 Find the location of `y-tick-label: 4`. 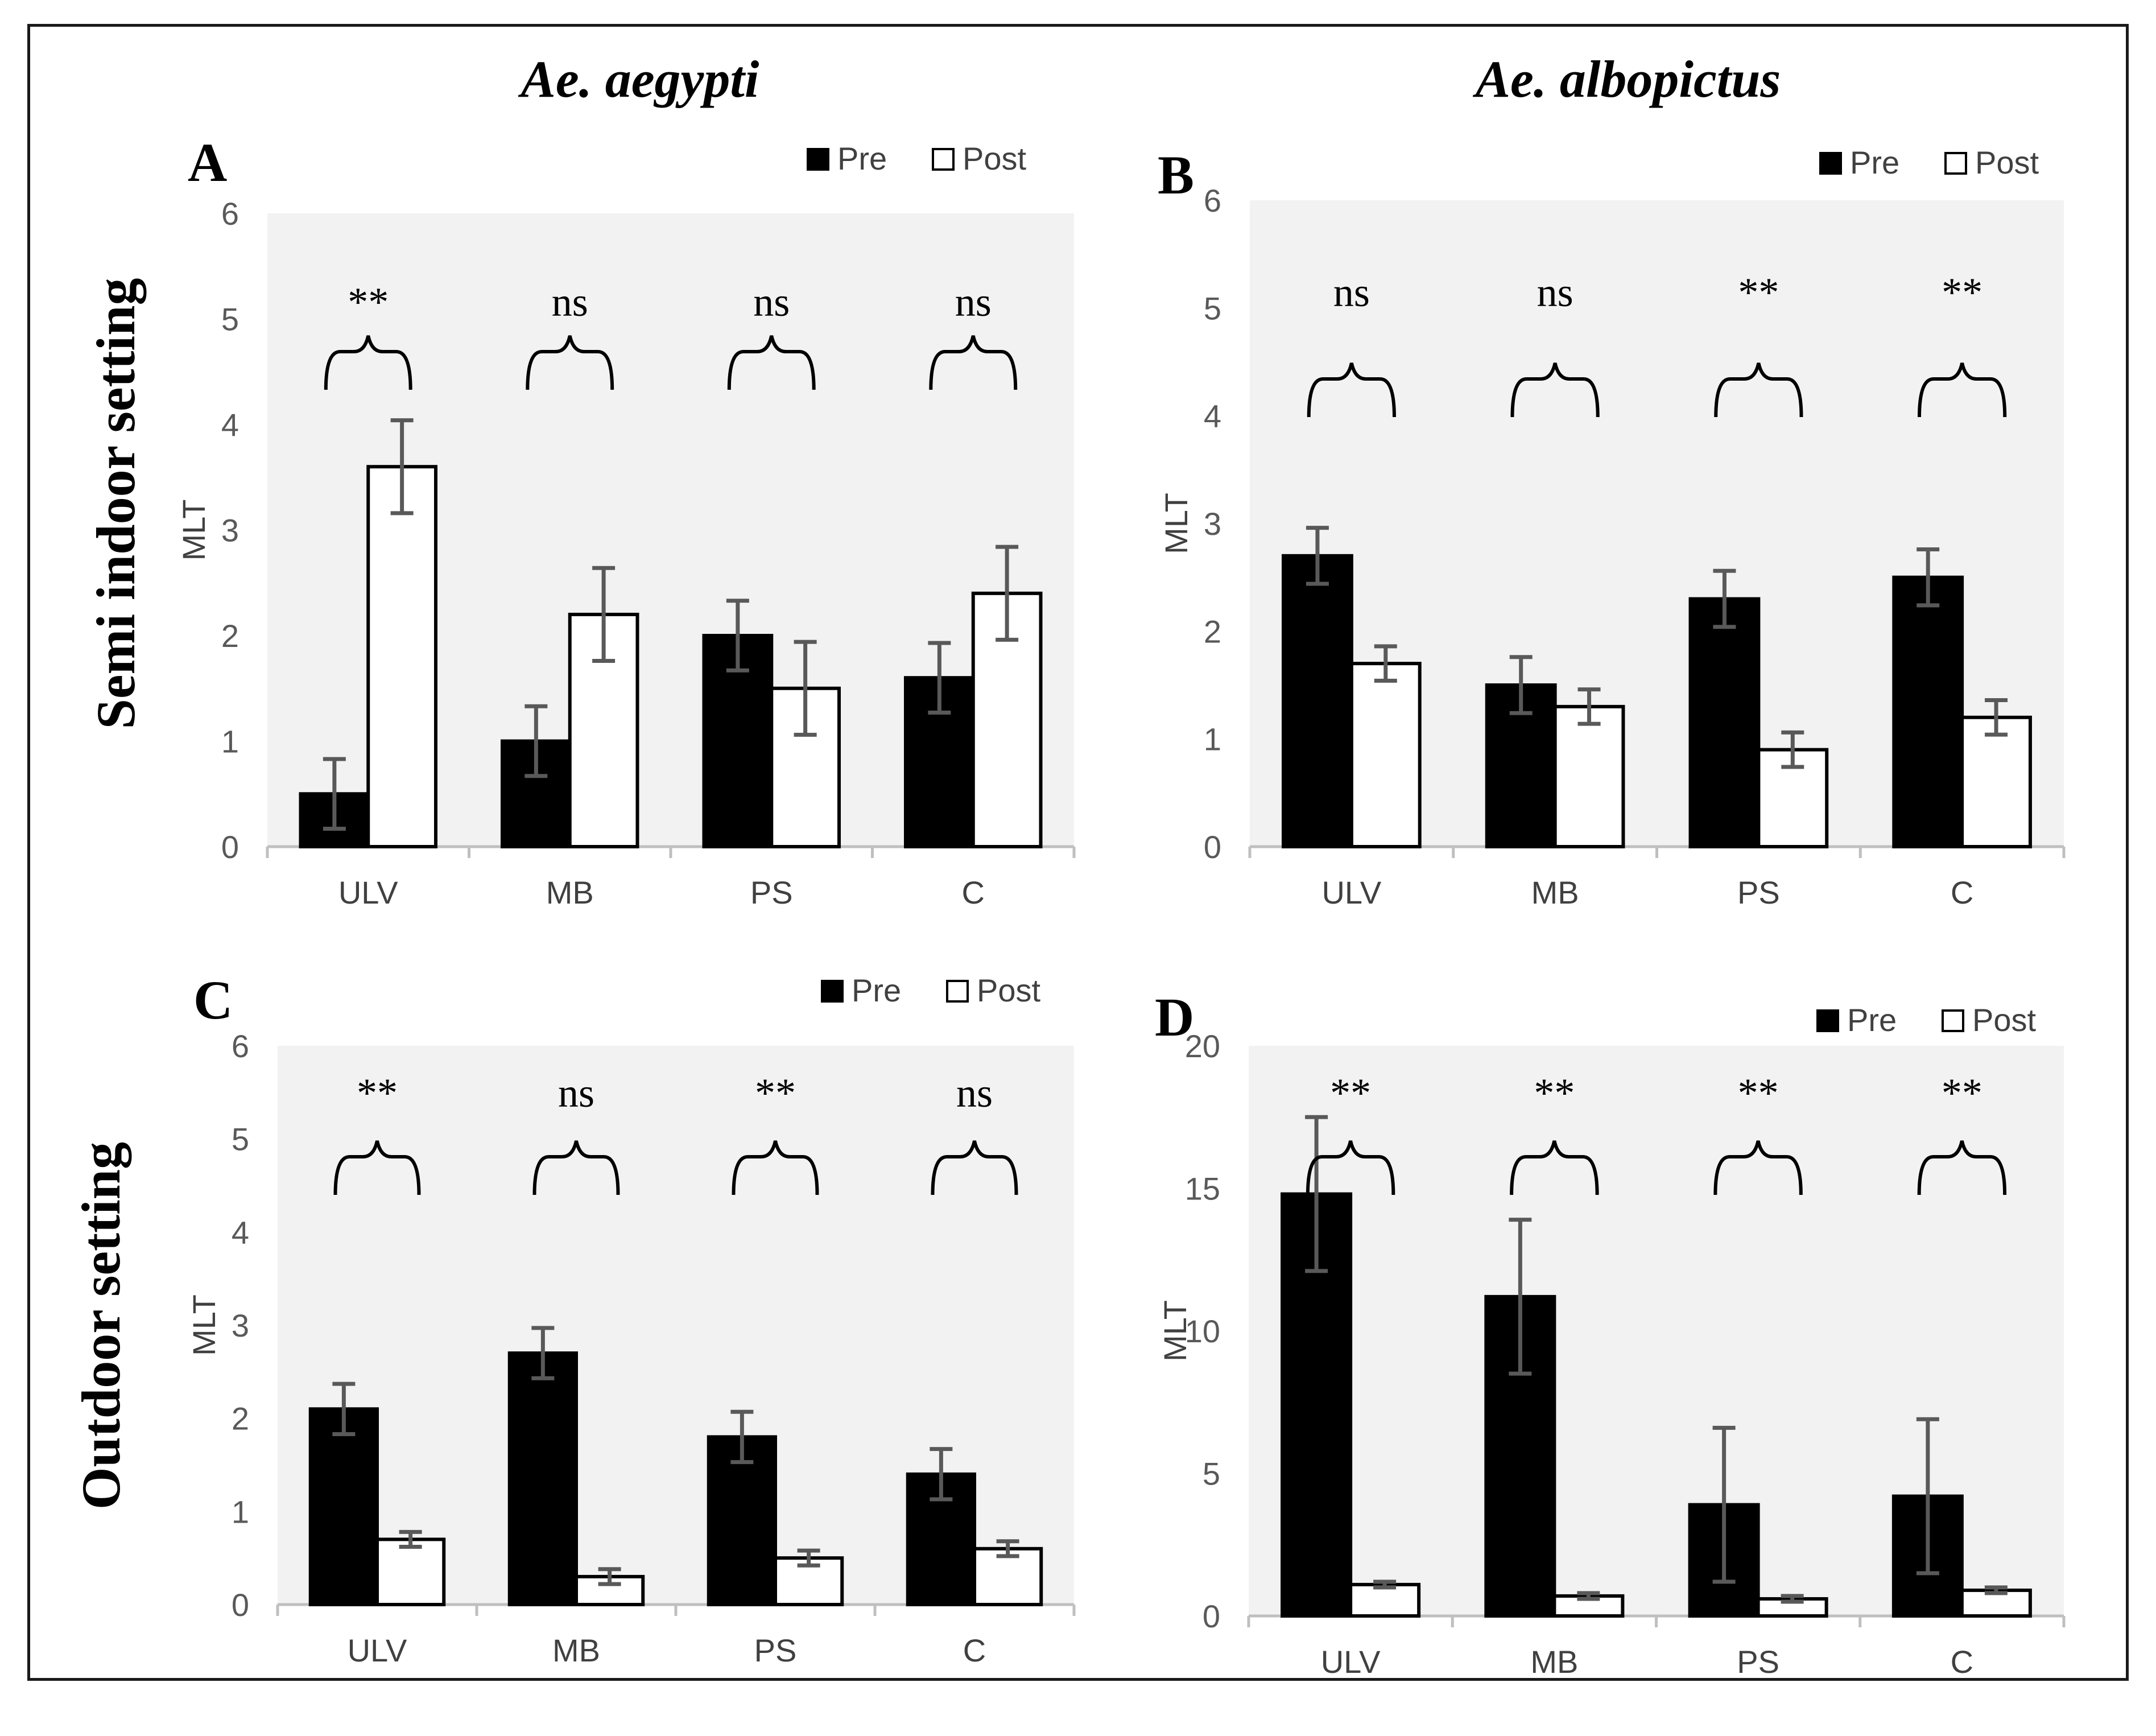

y-tick-label: 4 is located at coordinates (230, 425).